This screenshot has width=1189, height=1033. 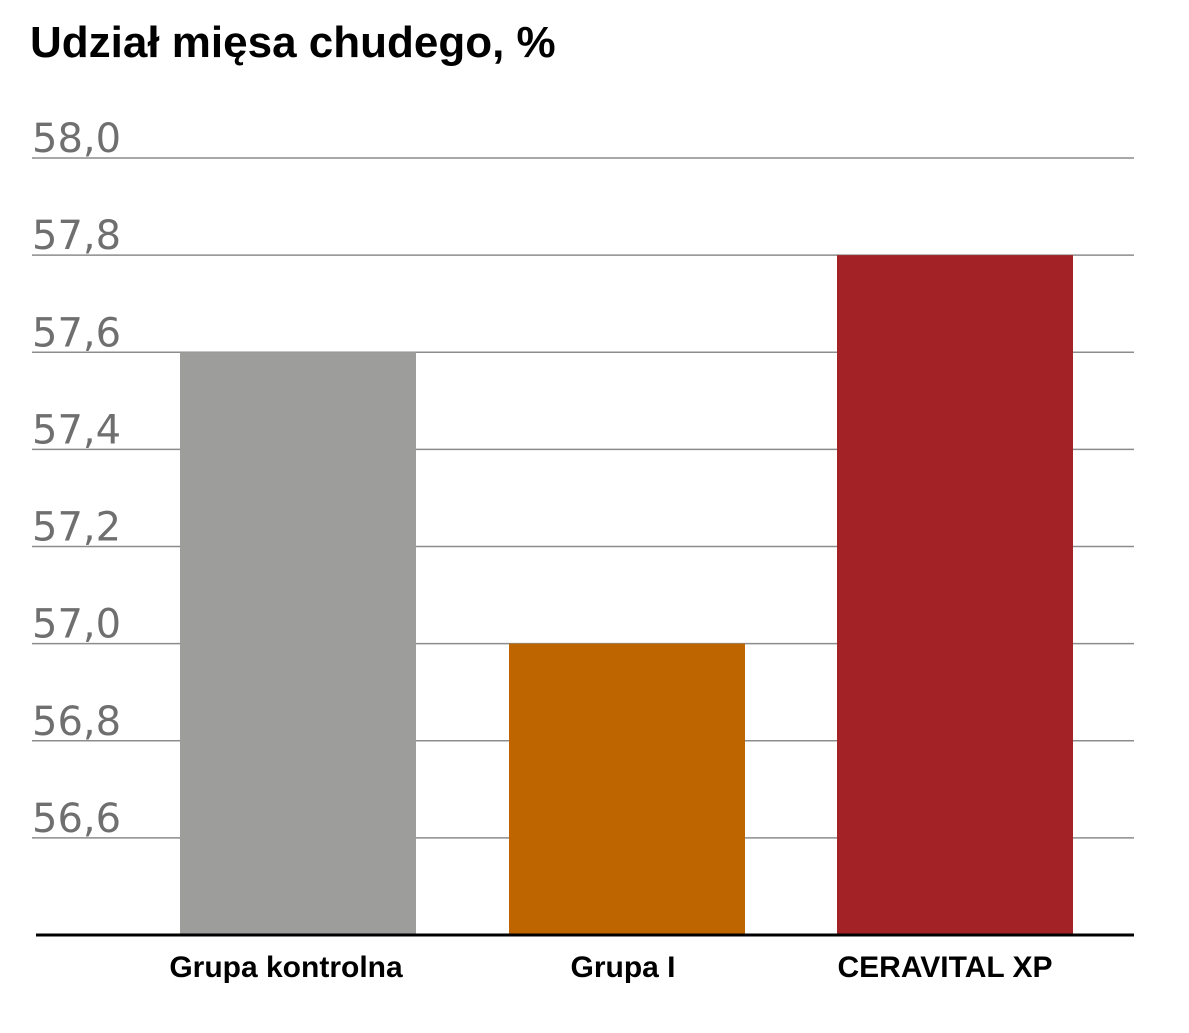 What do you see at coordinates (76, 139) in the screenshot?
I see `y-tick-label: 58,0` at bounding box center [76, 139].